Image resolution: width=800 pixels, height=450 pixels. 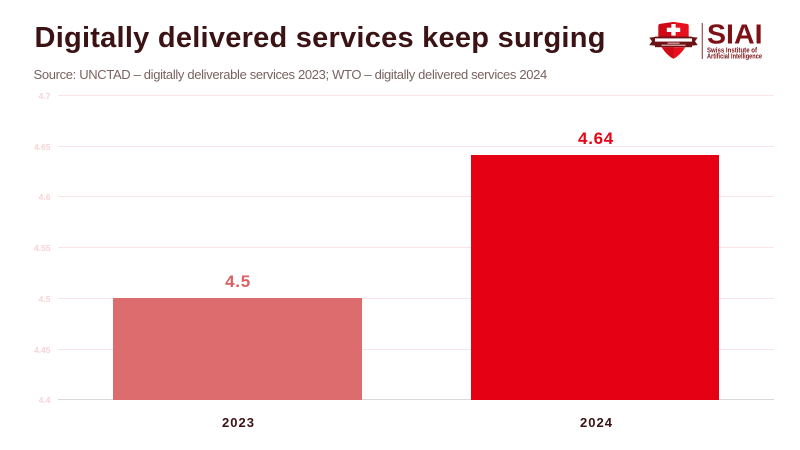 I want to click on svg-text: SIAI, so click(x=735, y=34).